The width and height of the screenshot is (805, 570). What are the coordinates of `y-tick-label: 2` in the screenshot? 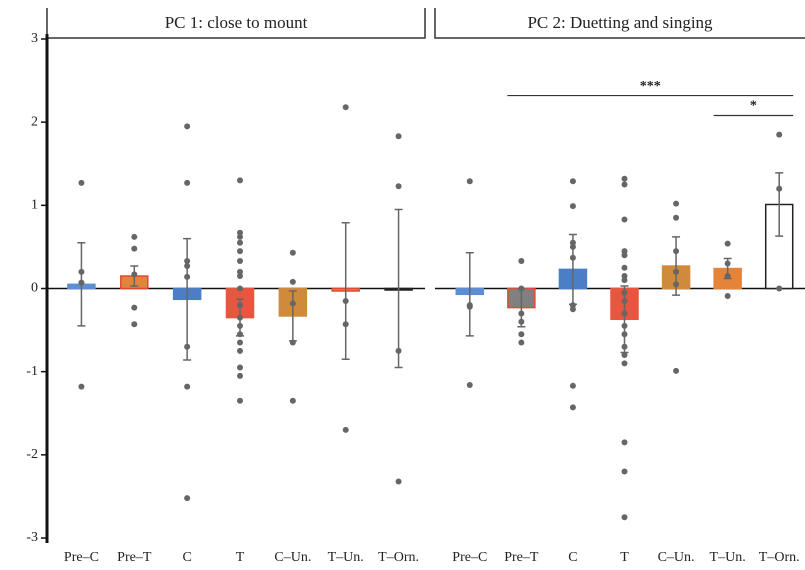 It's located at (34, 121).